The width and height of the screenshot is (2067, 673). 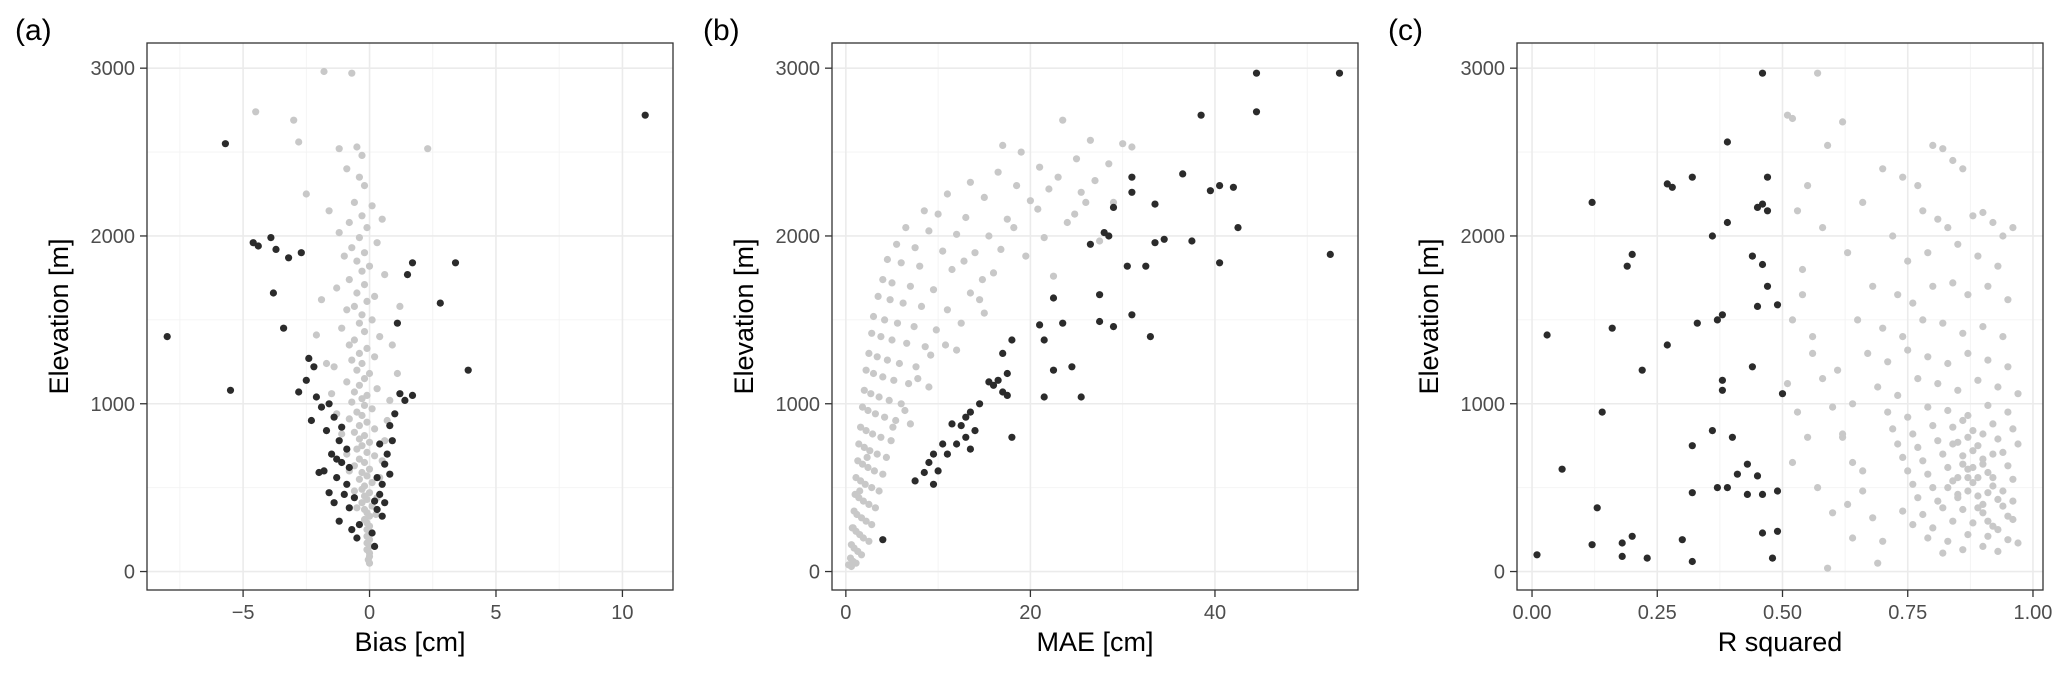 I want to click on x-tick-label: 0.75, so click(x=1907, y=613).